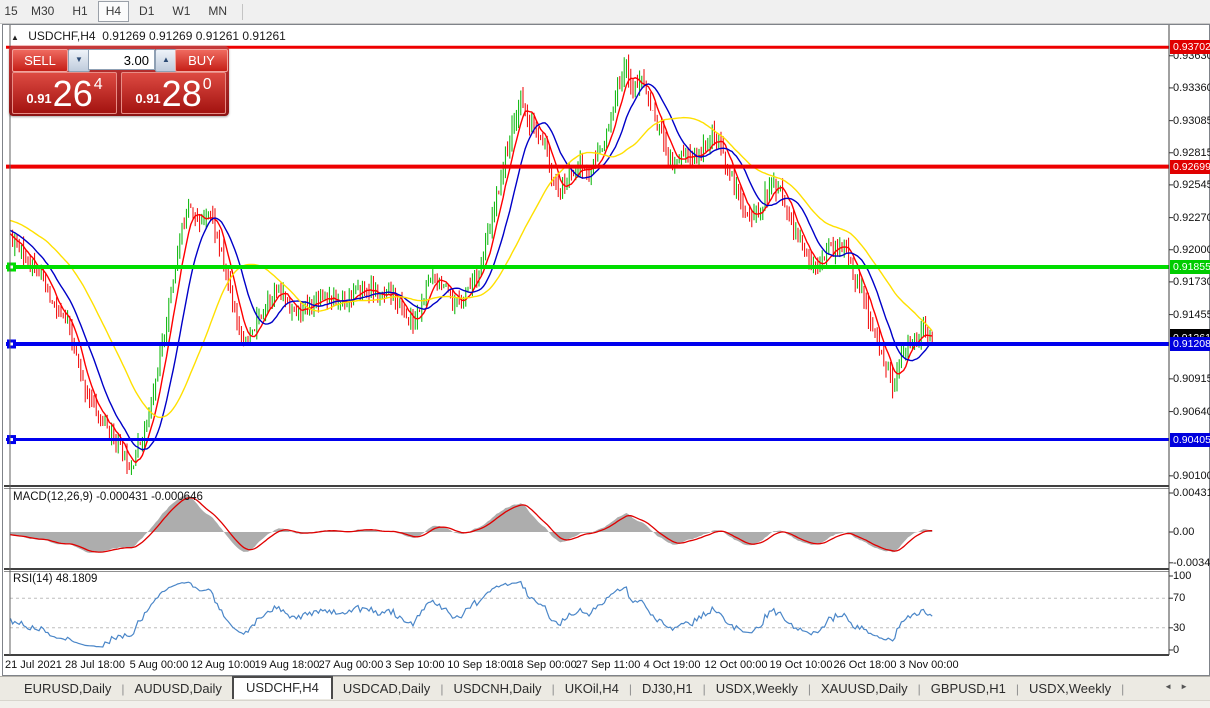 This screenshot has height=708, width=1210. What do you see at coordinates (1172, 686) in the screenshot?
I see `tab-scroll-left-icon: ◄` at bounding box center [1172, 686].